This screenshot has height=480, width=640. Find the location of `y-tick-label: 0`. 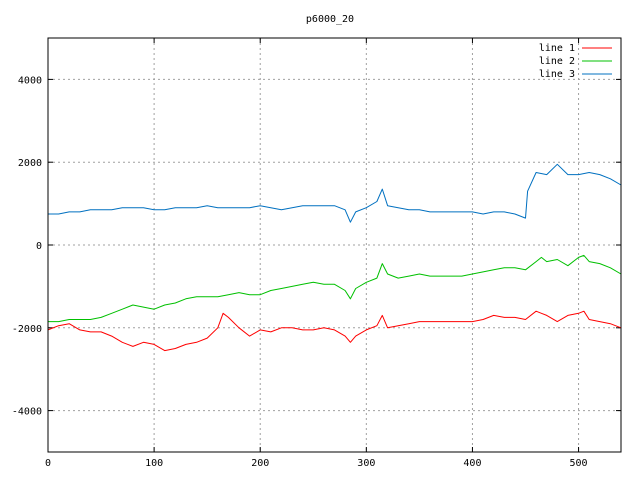

y-tick-label: 0 is located at coordinates (39, 246).